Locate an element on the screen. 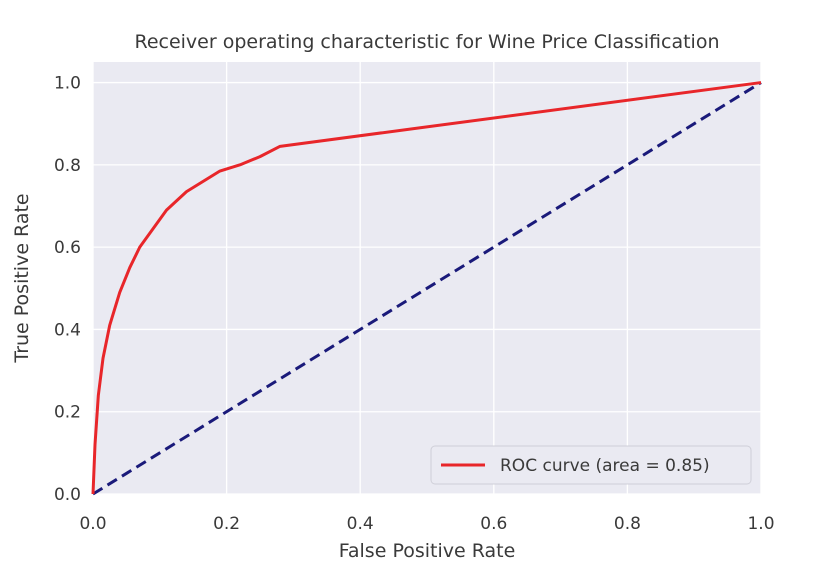 The width and height of the screenshot is (838, 578). x-tick-label: 0.4 is located at coordinates (360, 524).